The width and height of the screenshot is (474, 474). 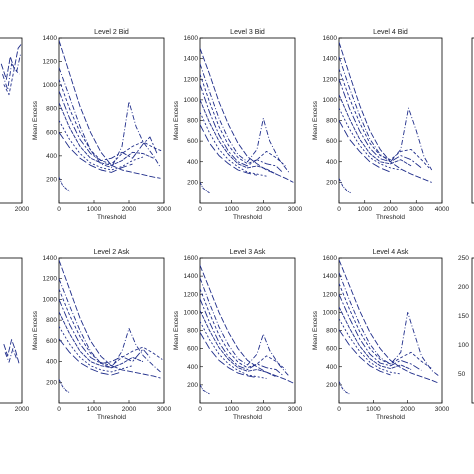 I want to click on x-axis-label: Threshold, so click(x=111, y=217).